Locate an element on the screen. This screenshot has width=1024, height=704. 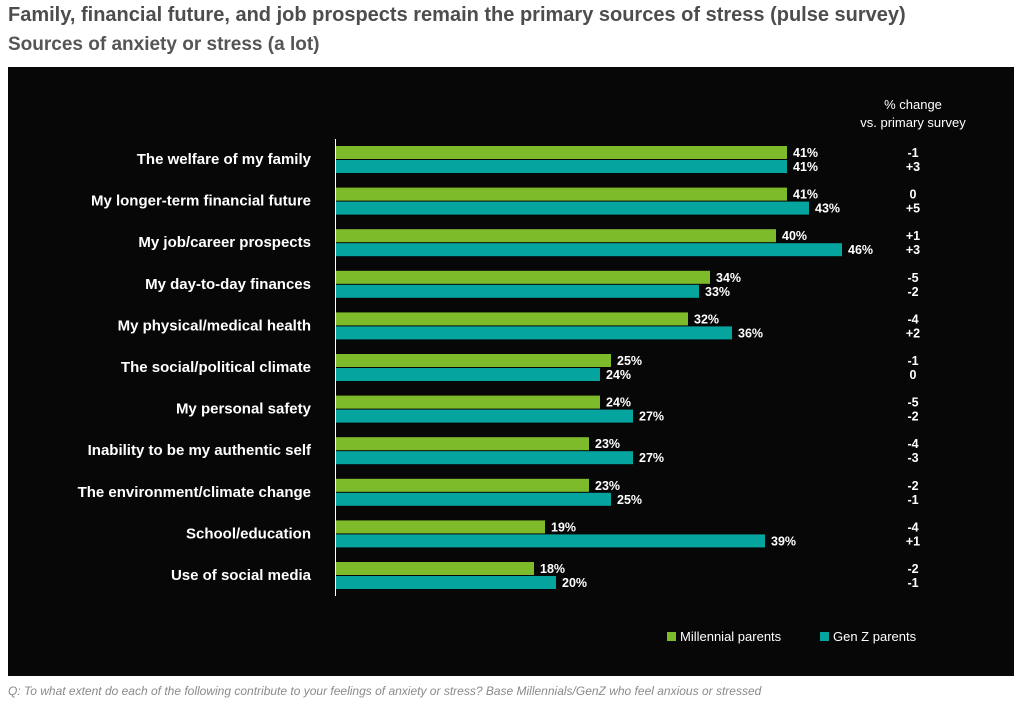
category-label: My personal safety is located at coordinates (244, 409).